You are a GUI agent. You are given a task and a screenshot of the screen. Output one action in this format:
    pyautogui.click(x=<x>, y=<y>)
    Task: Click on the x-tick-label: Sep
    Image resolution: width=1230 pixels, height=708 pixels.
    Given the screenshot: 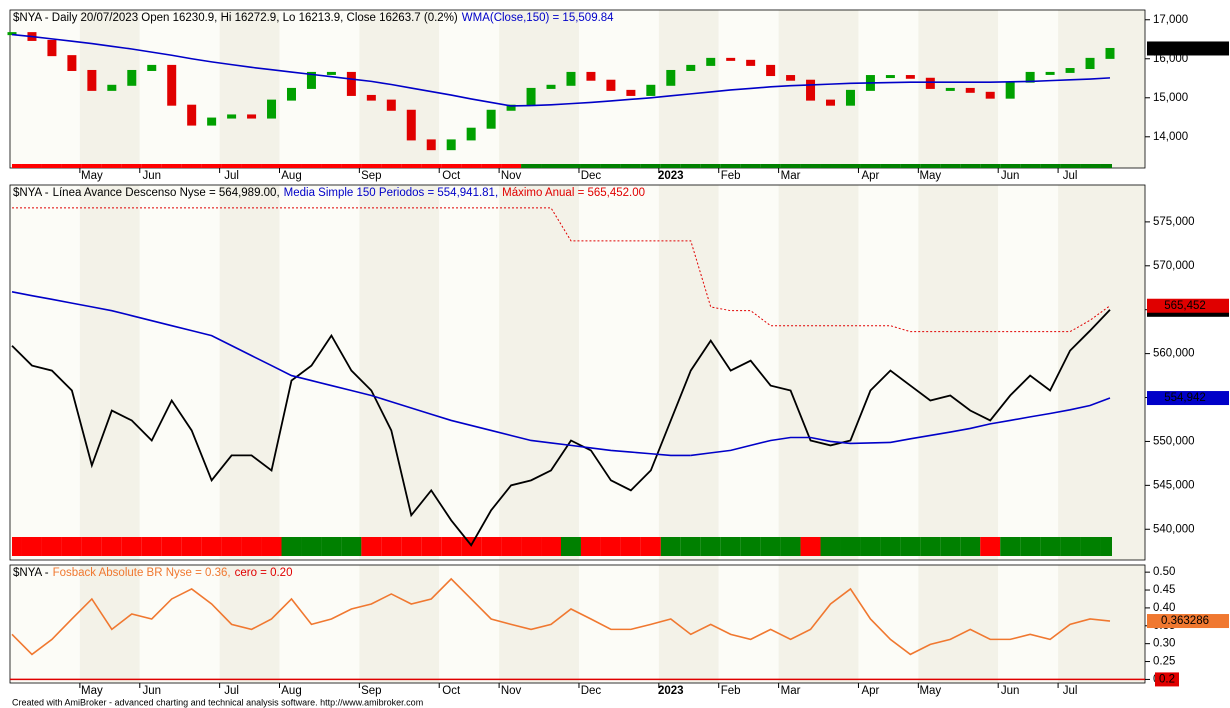 What is the action you would take?
    pyautogui.click(x=371, y=691)
    